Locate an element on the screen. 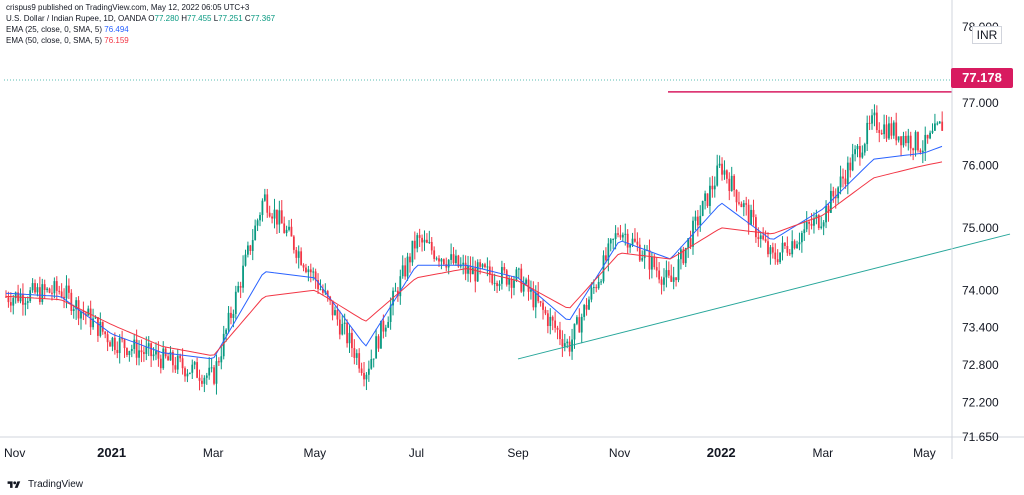 The image size is (1024, 495). ema25-value: 76.494 is located at coordinates (116, 29).